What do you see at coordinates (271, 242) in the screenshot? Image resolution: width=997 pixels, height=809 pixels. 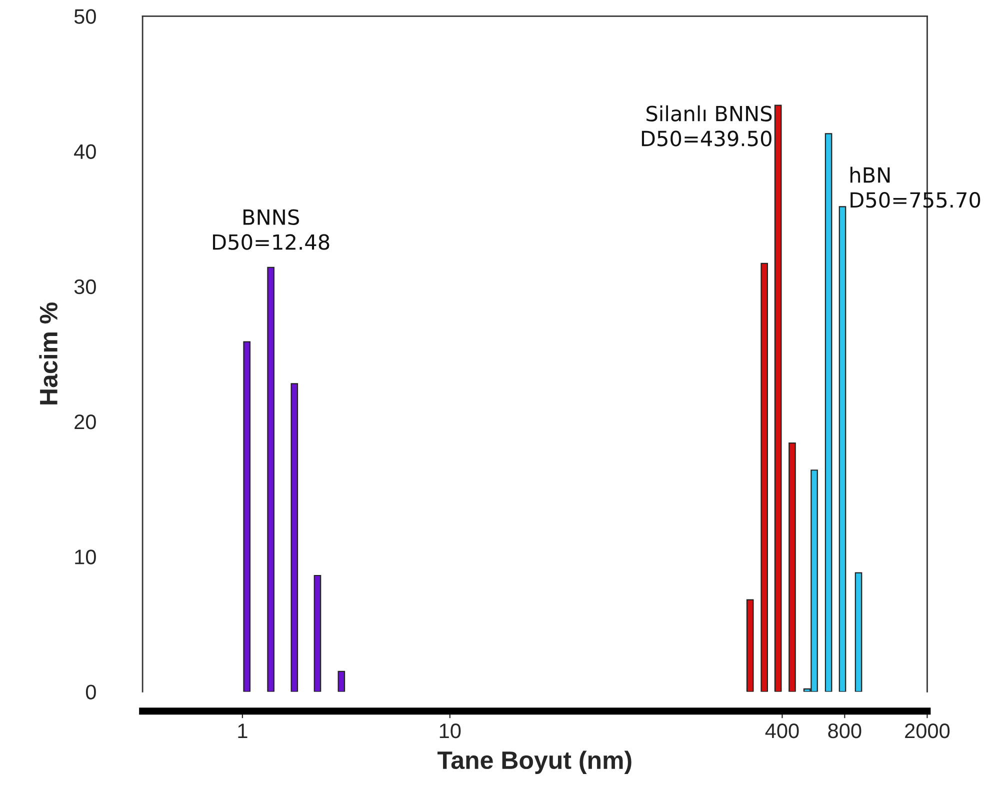 I see `annotation: D50=12.48` at bounding box center [271, 242].